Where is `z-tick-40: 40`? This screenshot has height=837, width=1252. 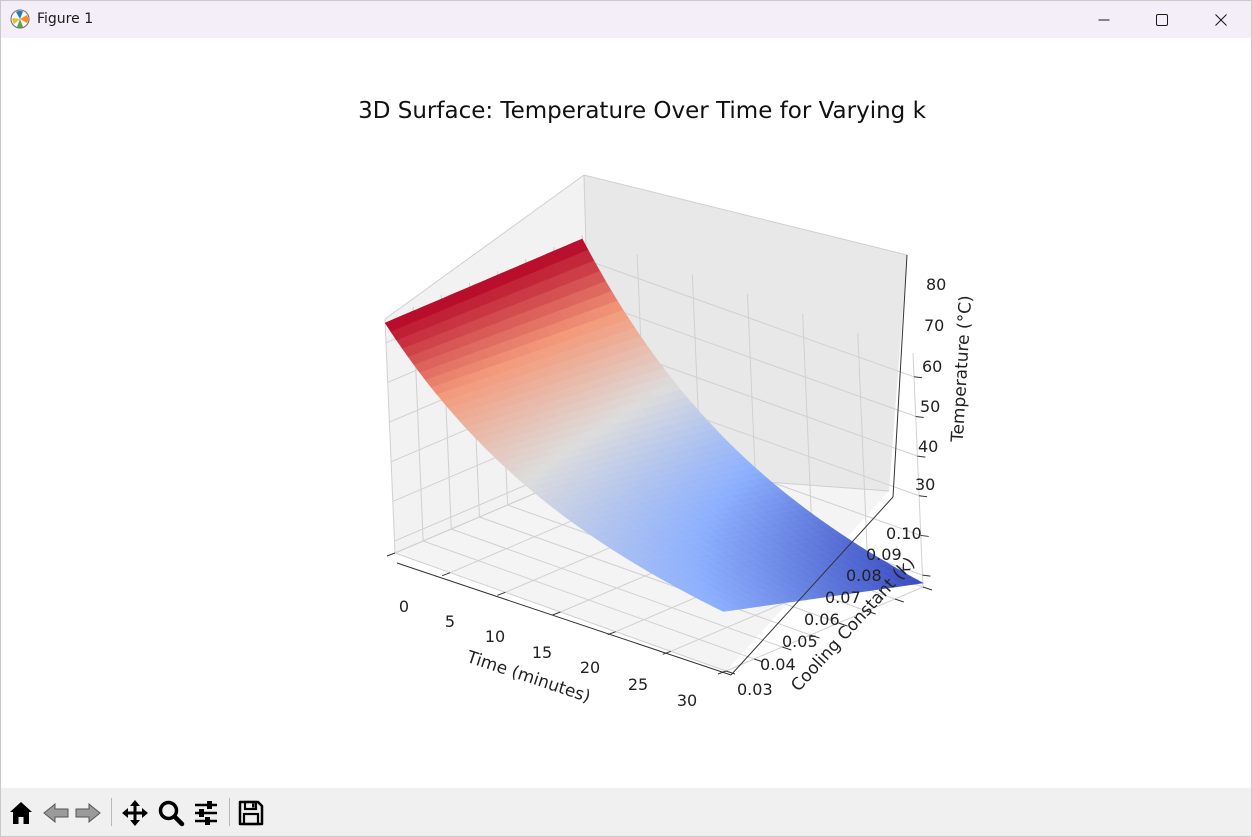 z-tick-40: 40 is located at coordinates (928, 446).